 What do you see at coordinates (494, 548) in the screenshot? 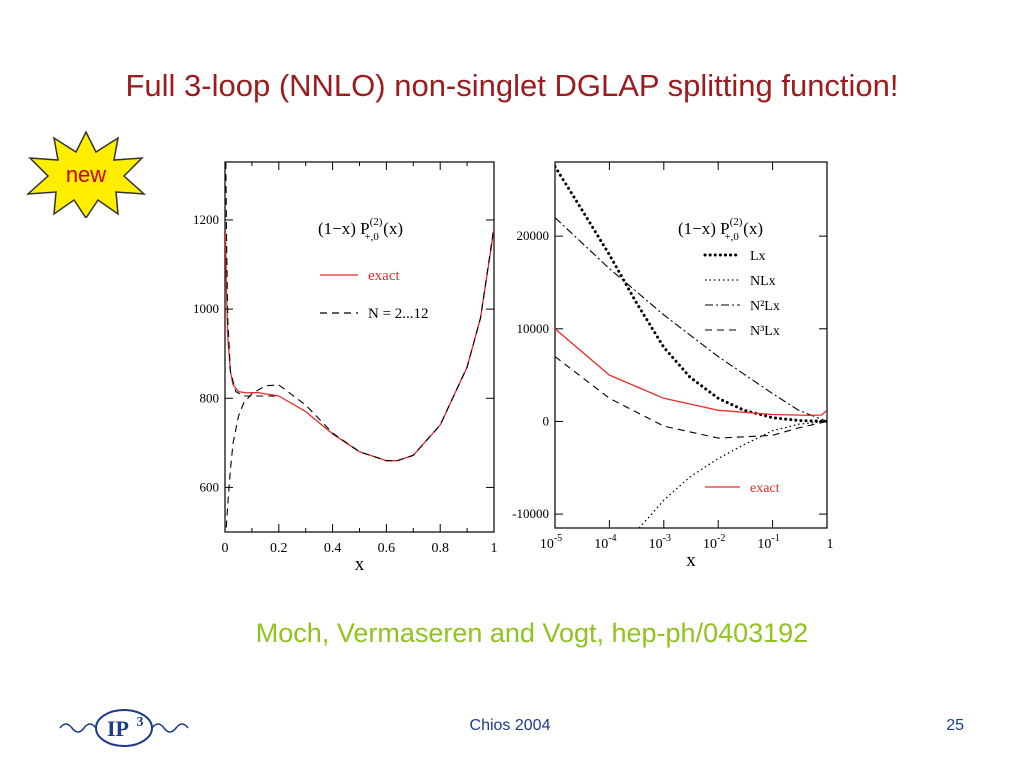
I see `left-xtick-label: 1` at bounding box center [494, 548].